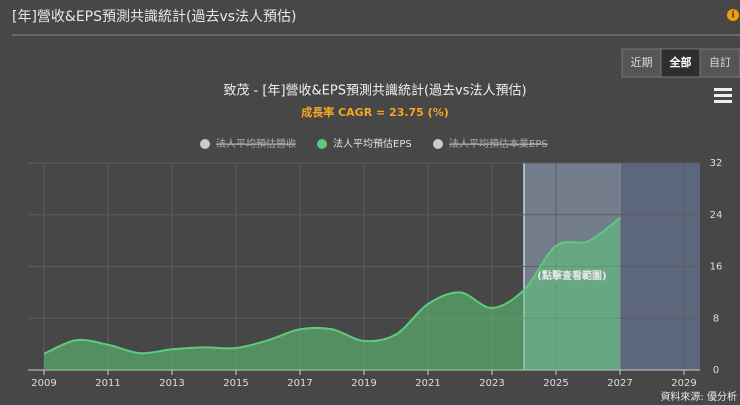 This screenshot has height=405, width=740. Describe the element at coordinates (107, 383) in the screenshot. I see `x-tick-label: 2011` at that location.